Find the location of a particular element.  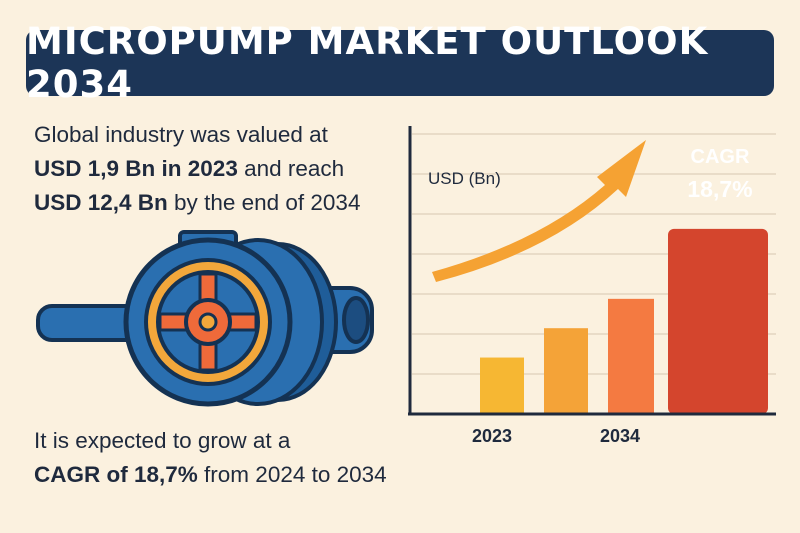

x-tick-2023: 2023 is located at coordinates (492, 436).